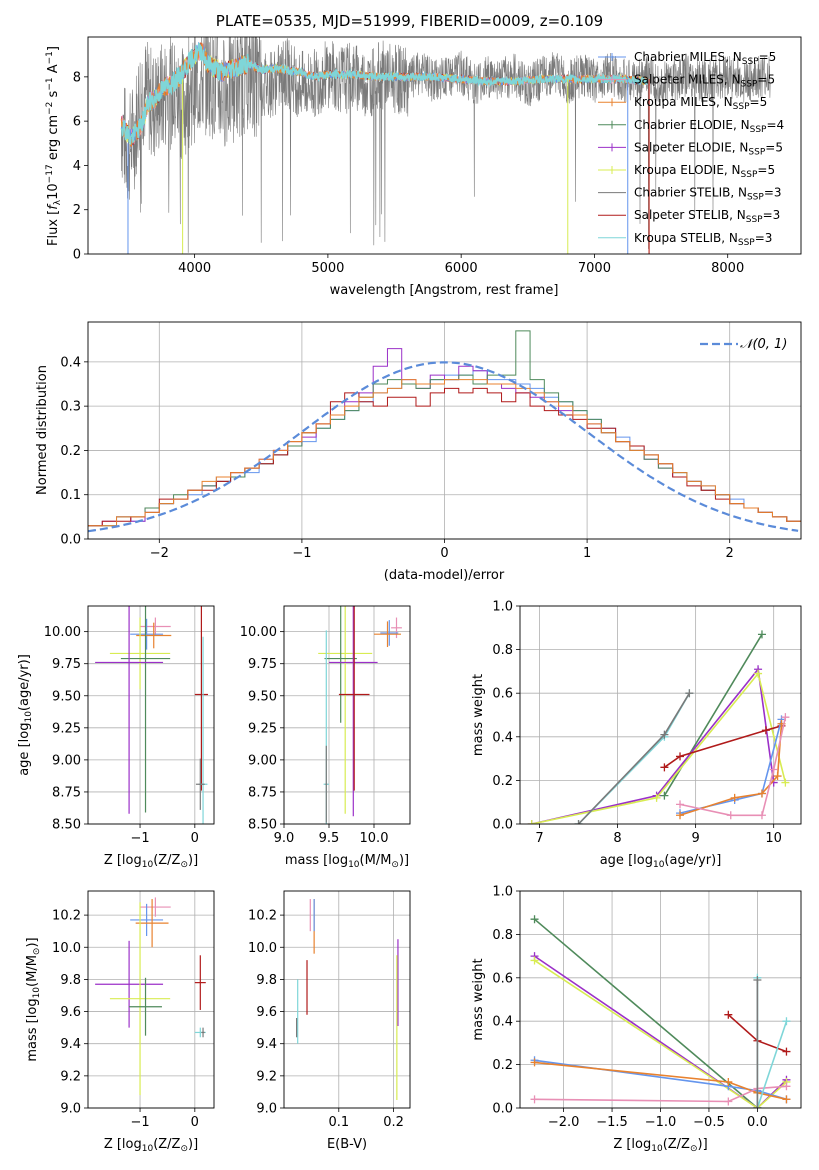  Describe the element at coordinates (502, 781) in the screenshot. I see `y-tick-label: 0.2` at that location.